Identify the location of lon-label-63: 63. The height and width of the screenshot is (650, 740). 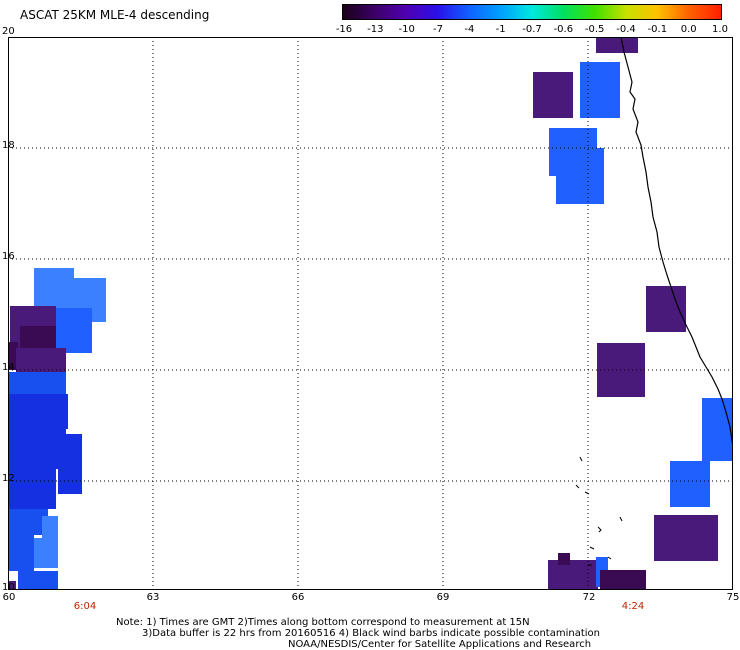
(153, 597).